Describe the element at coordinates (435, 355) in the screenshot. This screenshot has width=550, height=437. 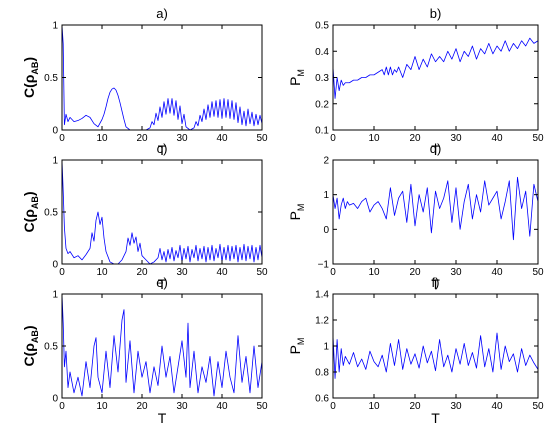
I see `series-line-f` at that location.